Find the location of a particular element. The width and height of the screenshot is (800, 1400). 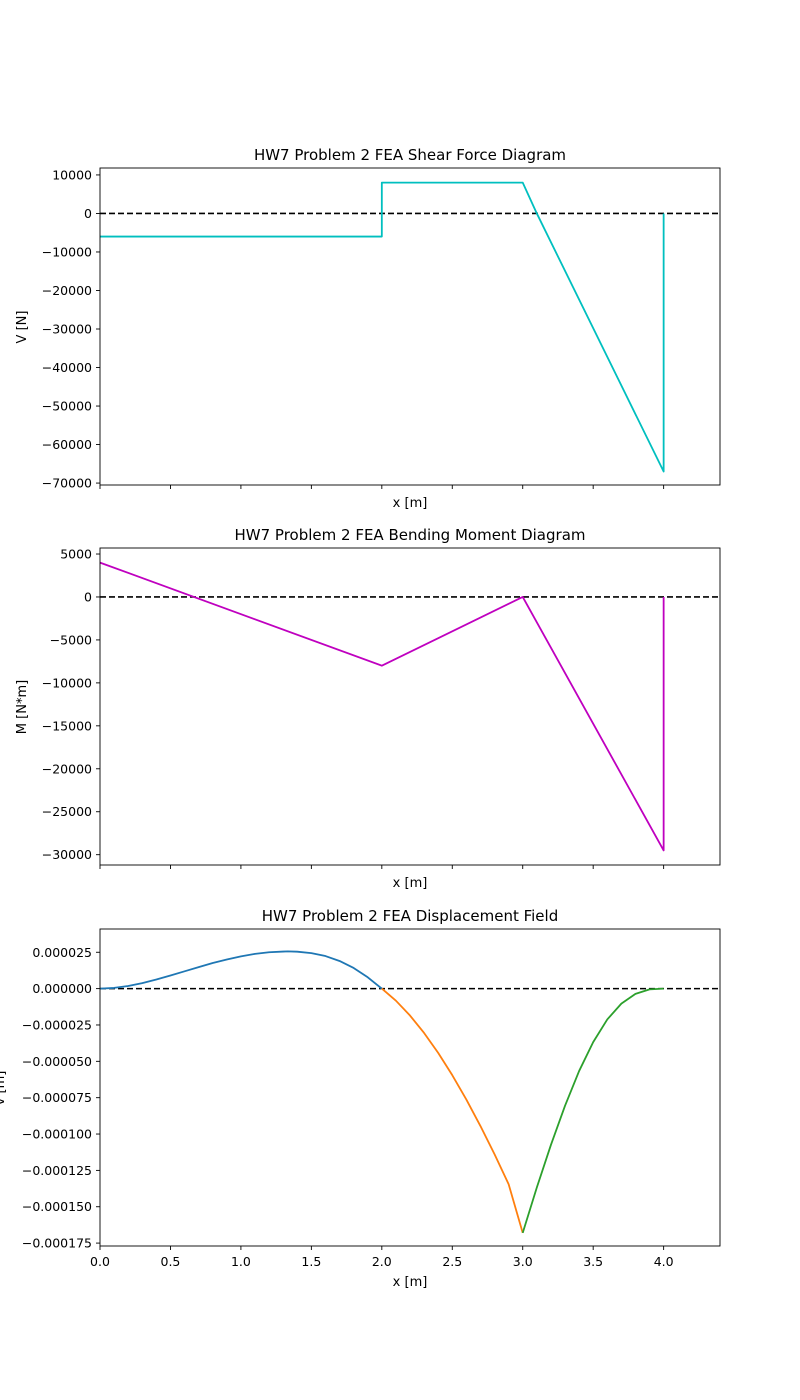

chart-title: HW7 Problem 2 FEA Displacement Field is located at coordinates (410, 916).